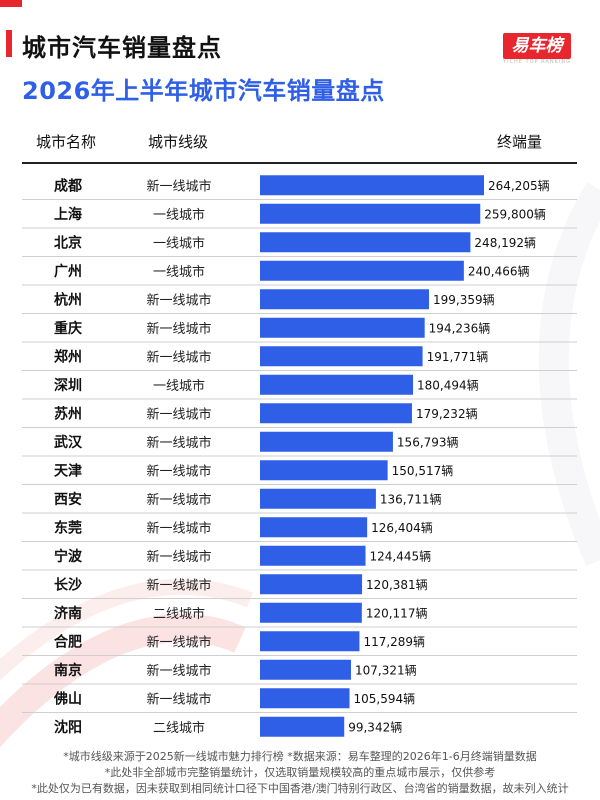  What do you see at coordinates (299, 163) in the screenshot?
I see `header-divider` at bounding box center [299, 163].